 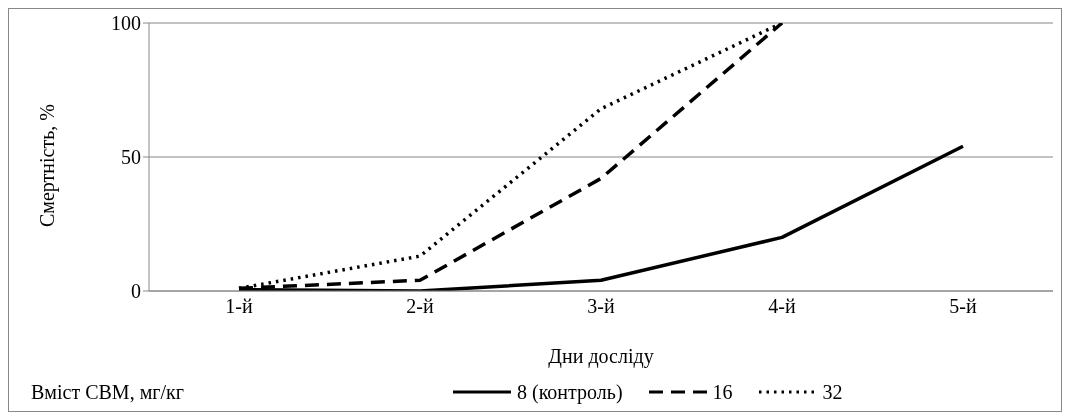 What do you see at coordinates (420, 306) in the screenshot?
I see `x-tick-label: 2-й` at bounding box center [420, 306].